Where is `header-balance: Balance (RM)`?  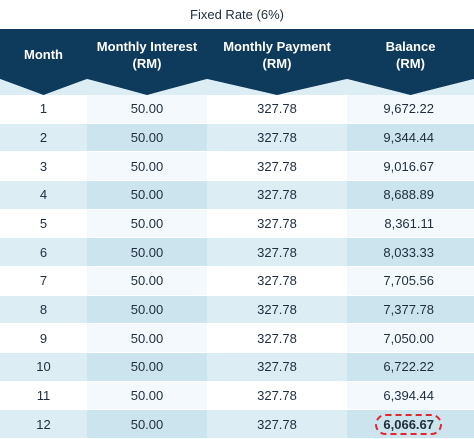 header-balance: Balance (RM) is located at coordinates (410, 62).